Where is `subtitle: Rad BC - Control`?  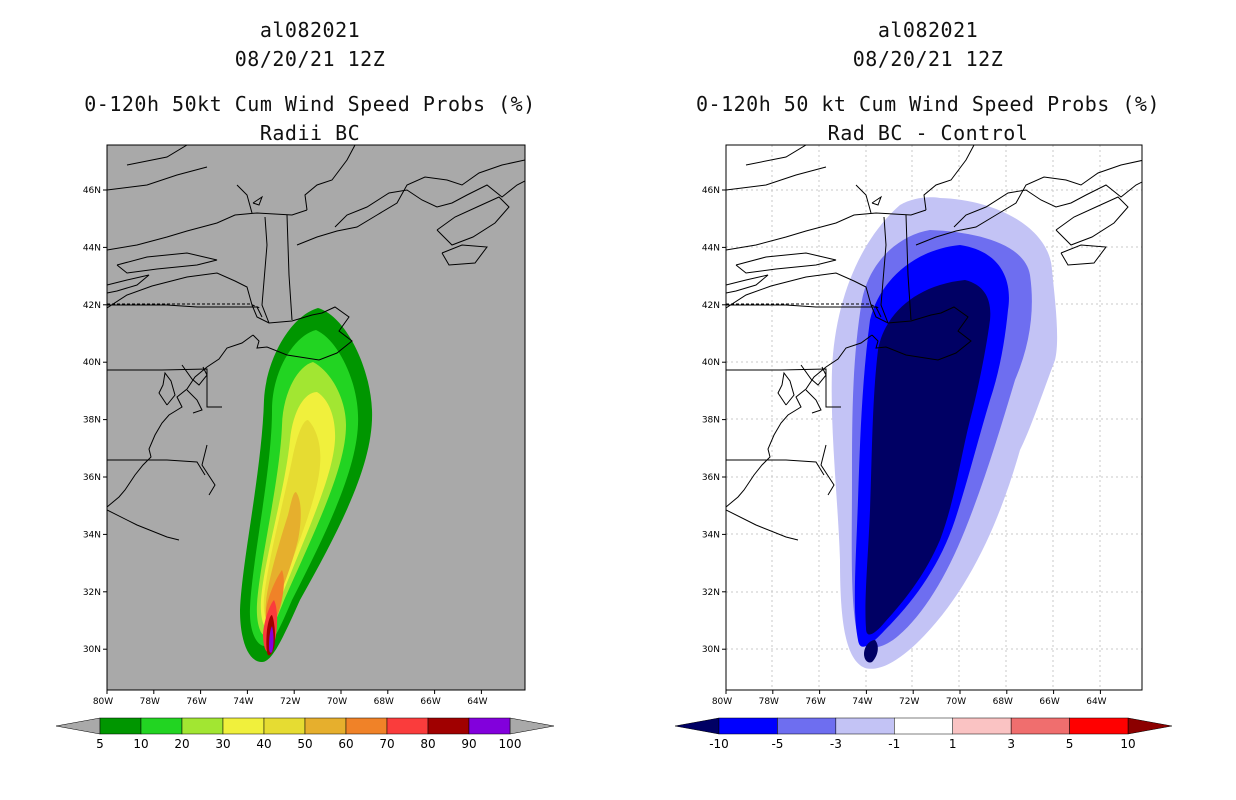 subtitle: Rad BC - Control is located at coordinates (928, 133).